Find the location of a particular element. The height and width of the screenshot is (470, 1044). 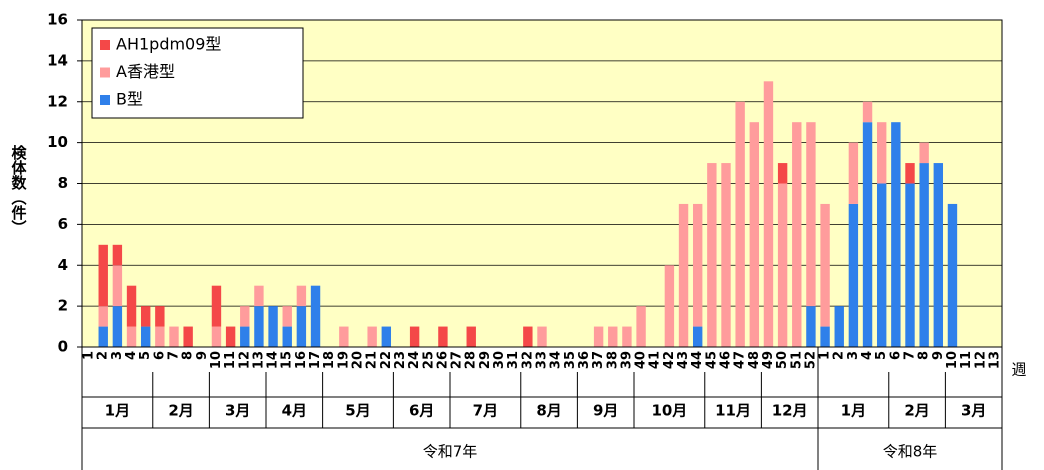

x-tick-label: 12 is located at coordinates (980, 360).